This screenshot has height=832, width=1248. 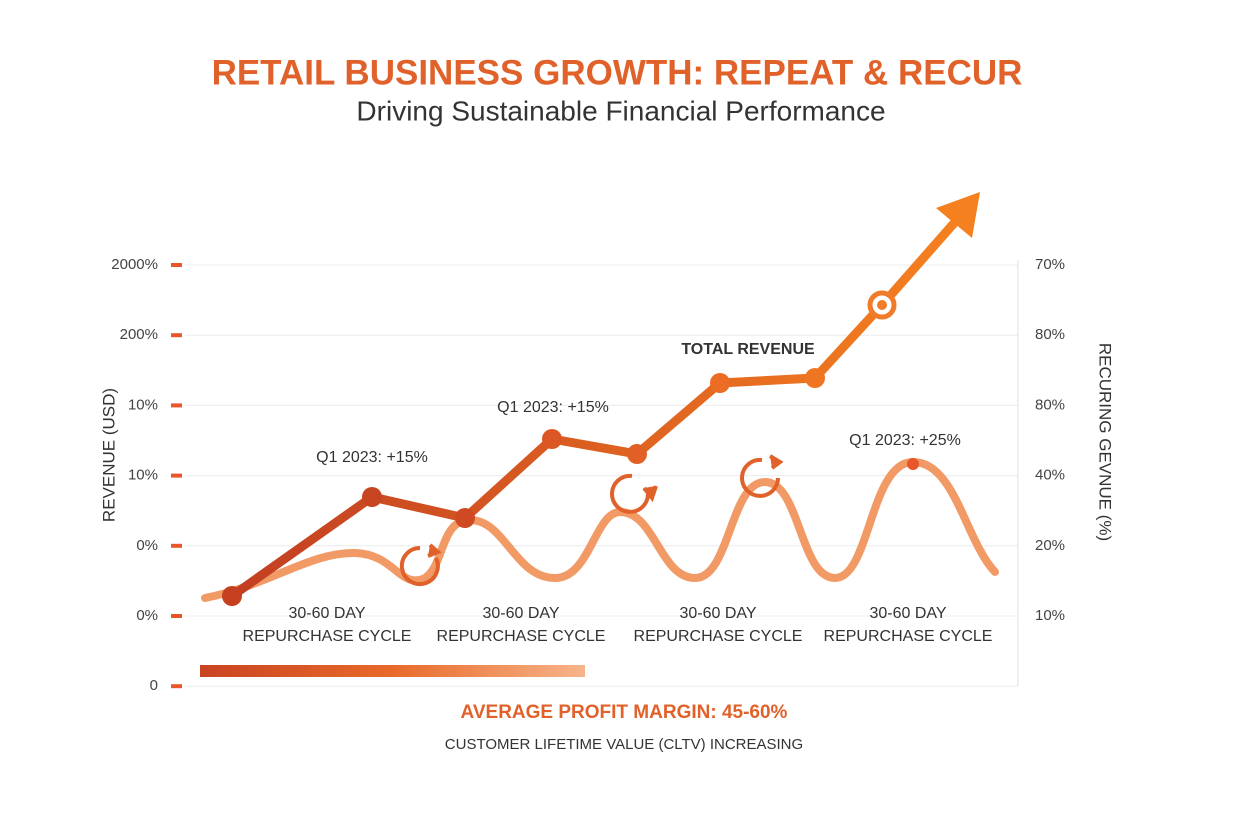 What do you see at coordinates (1050, 615) in the screenshot?
I see `right-tick-label: 10%` at bounding box center [1050, 615].